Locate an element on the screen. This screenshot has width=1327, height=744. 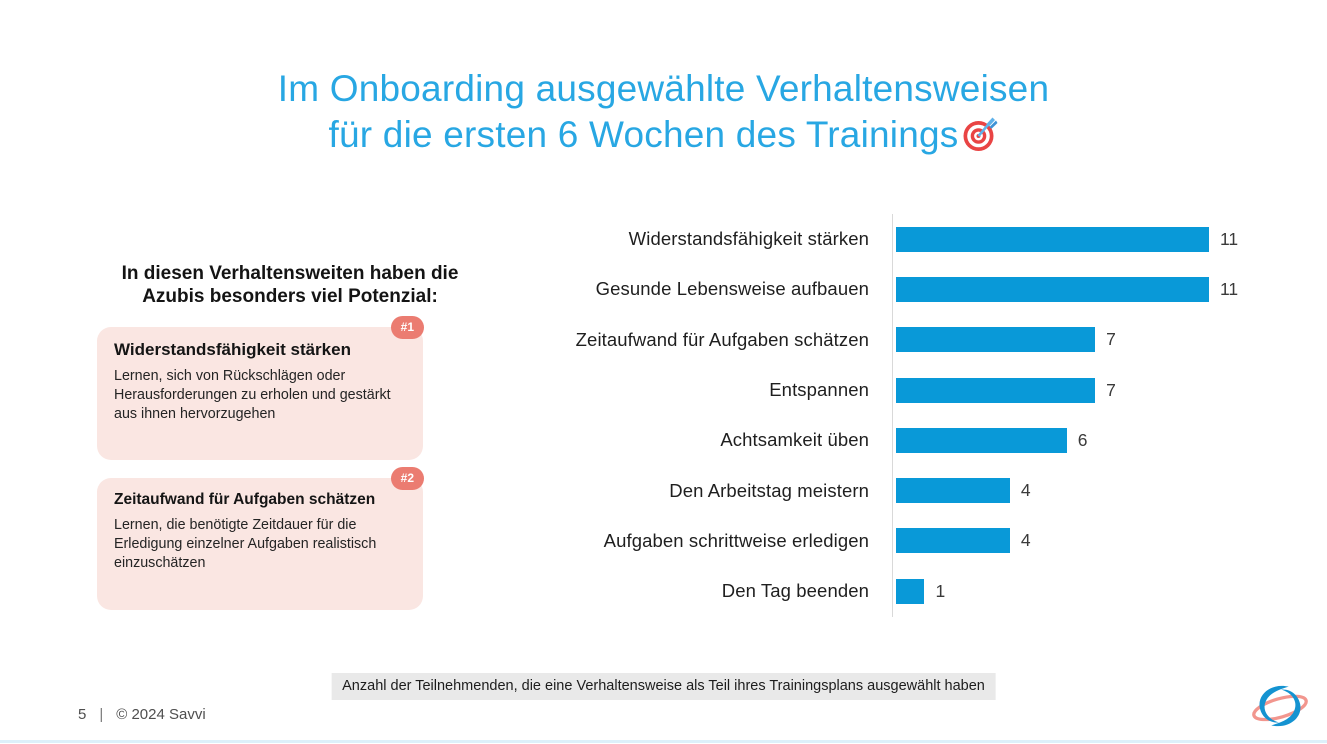
bar-label: Gesunde Lebensweise aufbauen is located at coordinates (732, 289).